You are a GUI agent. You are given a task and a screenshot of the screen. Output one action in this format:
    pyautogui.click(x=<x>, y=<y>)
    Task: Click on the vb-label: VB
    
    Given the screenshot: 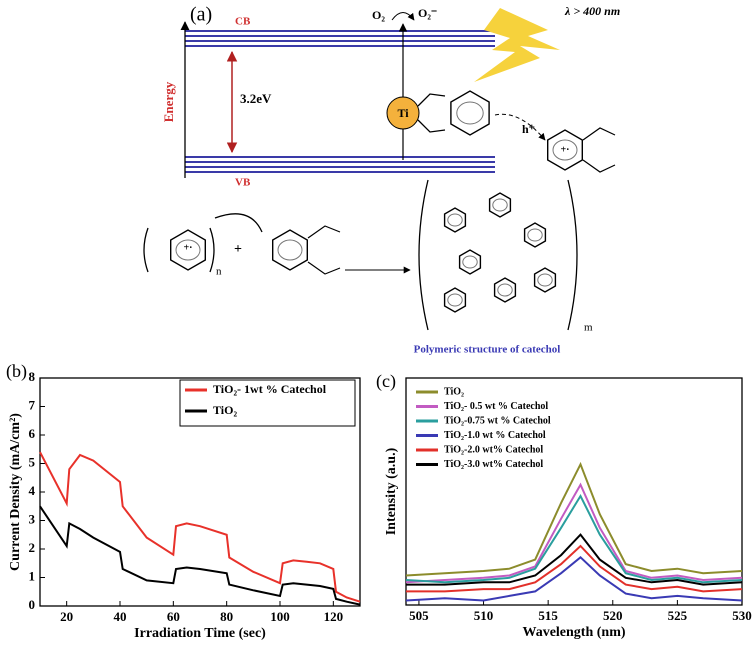 What is the action you would take?
    pyautogui.click(x=243, y=183)
    